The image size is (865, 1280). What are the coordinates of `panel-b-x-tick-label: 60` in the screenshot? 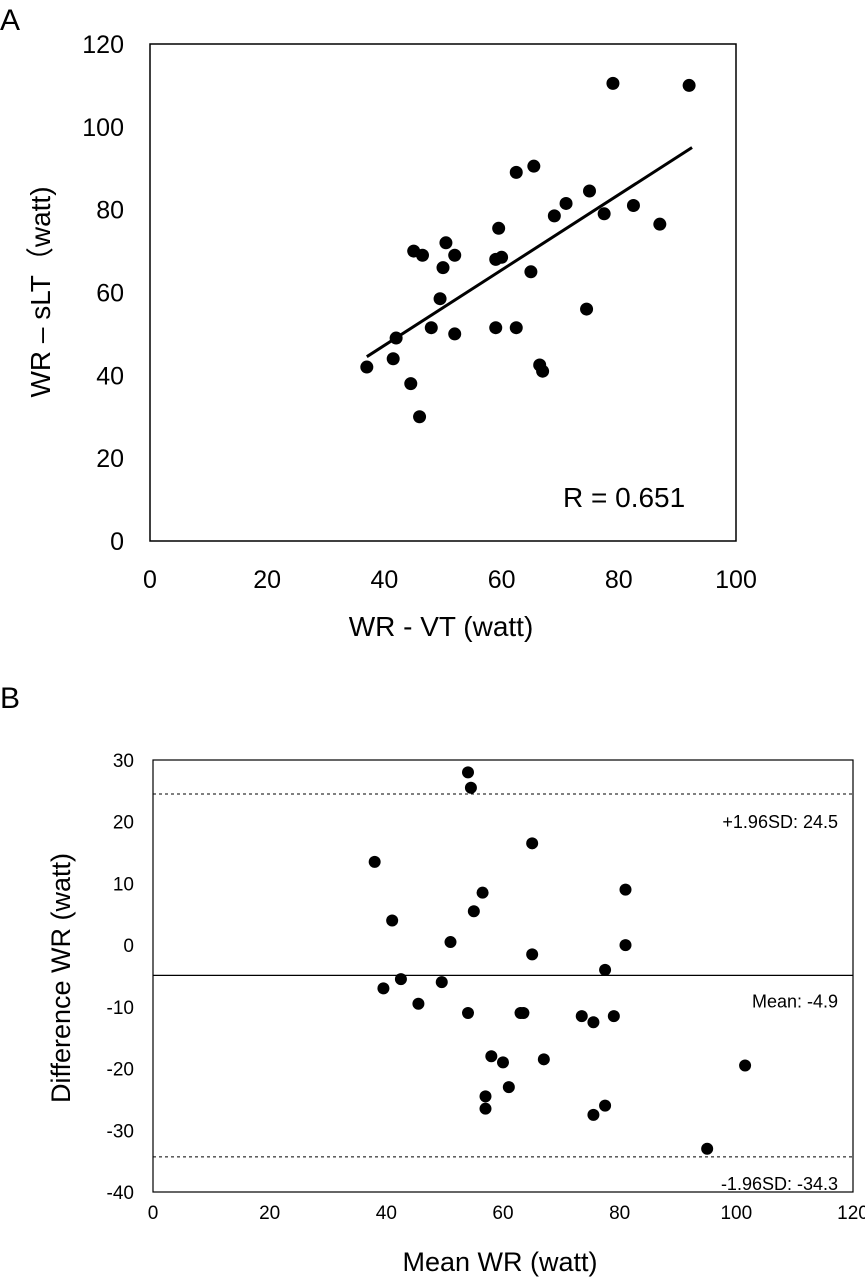 It's located at (502, 1213).